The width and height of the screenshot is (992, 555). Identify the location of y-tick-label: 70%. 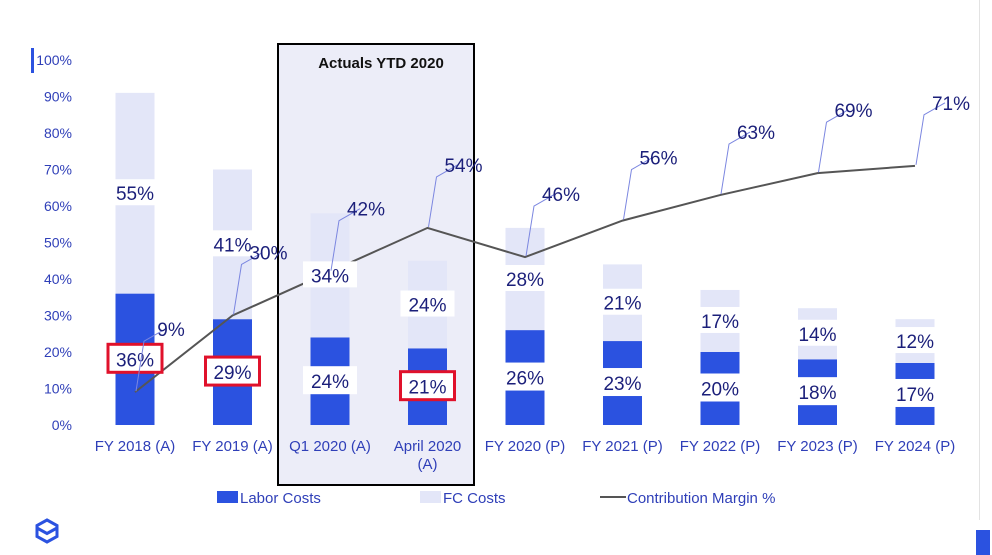
(58, 170).